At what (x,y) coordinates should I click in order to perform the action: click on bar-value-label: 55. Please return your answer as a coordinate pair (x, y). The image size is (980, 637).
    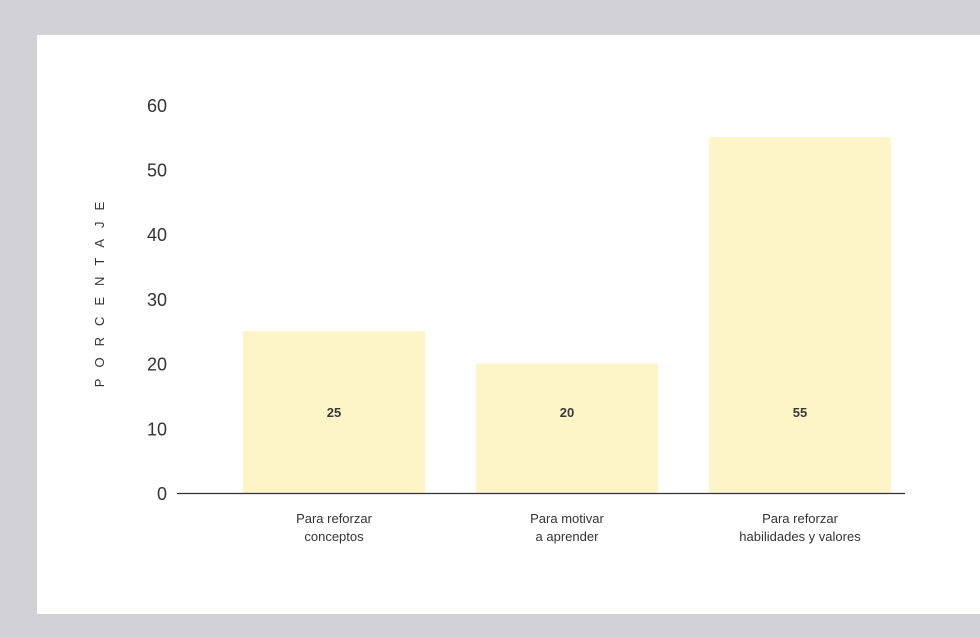
    Looking at the image, I should click on (800, 412).